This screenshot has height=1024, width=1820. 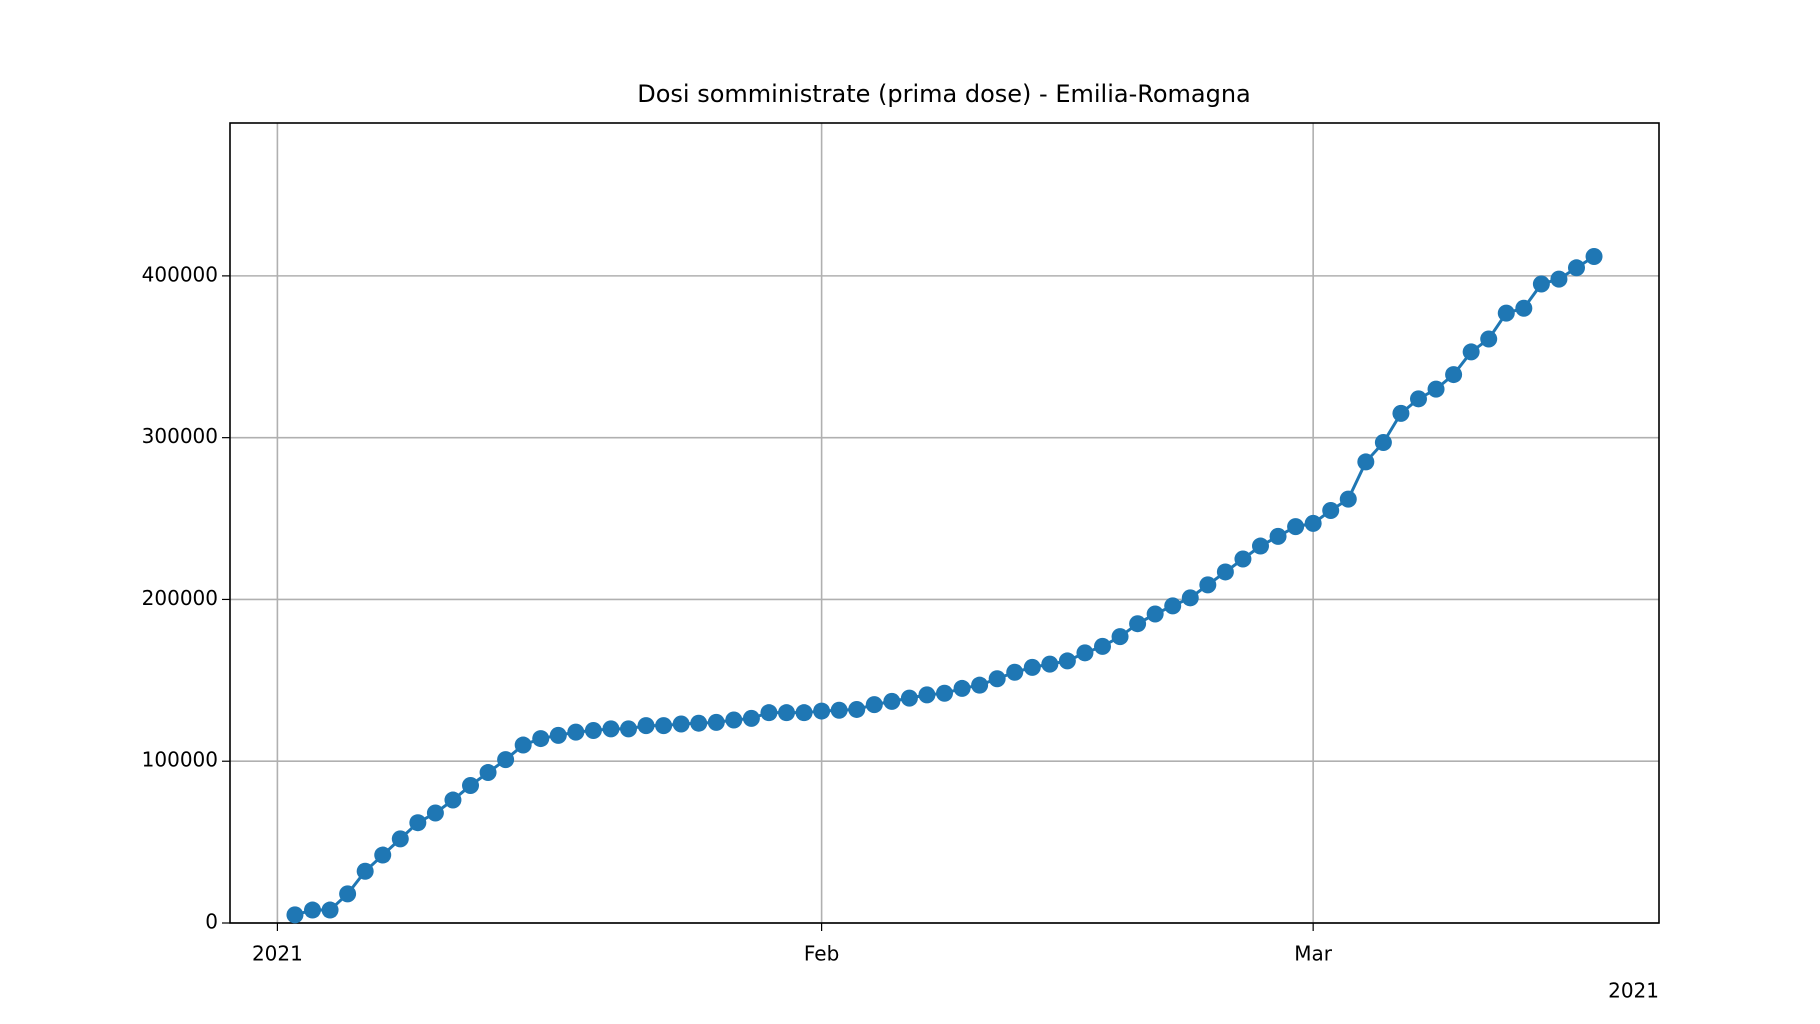 What do you see at coordinates (180, 436) in the screenshot?
I see `y-tick-label: 300000` at bounding box center [180, 436].